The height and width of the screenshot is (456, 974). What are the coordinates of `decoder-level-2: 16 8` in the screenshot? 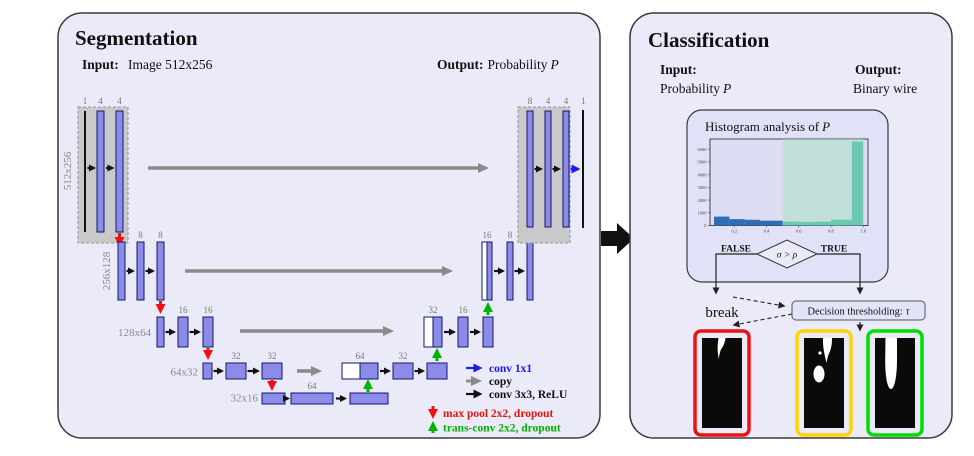 It's located at (508, 264).